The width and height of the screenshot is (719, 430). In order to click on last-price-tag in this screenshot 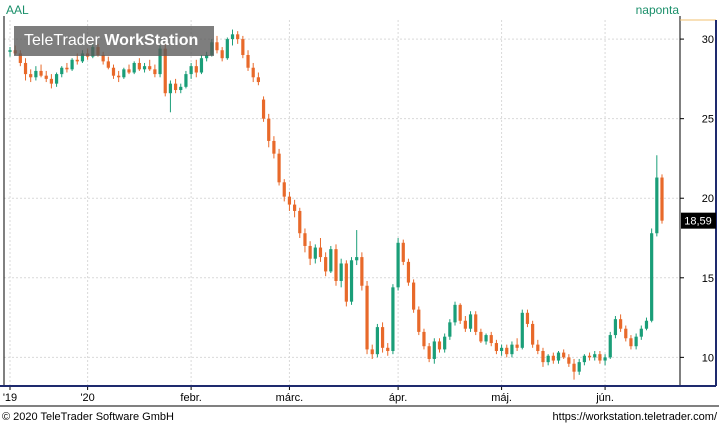, I will do `click(698, 220)`.